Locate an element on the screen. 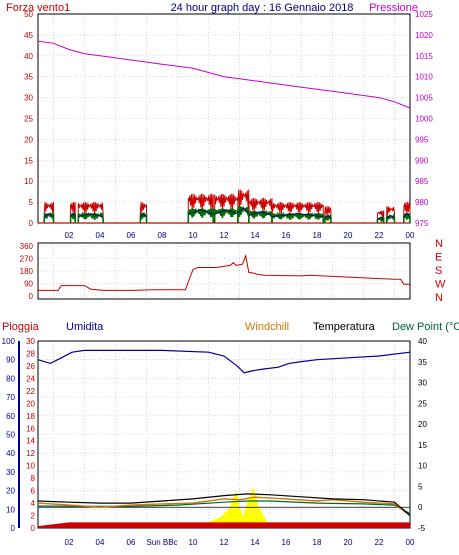 This screenshot has height=555, width=459. y-tick-humidity: 50 is located at coordinates (10, 435).